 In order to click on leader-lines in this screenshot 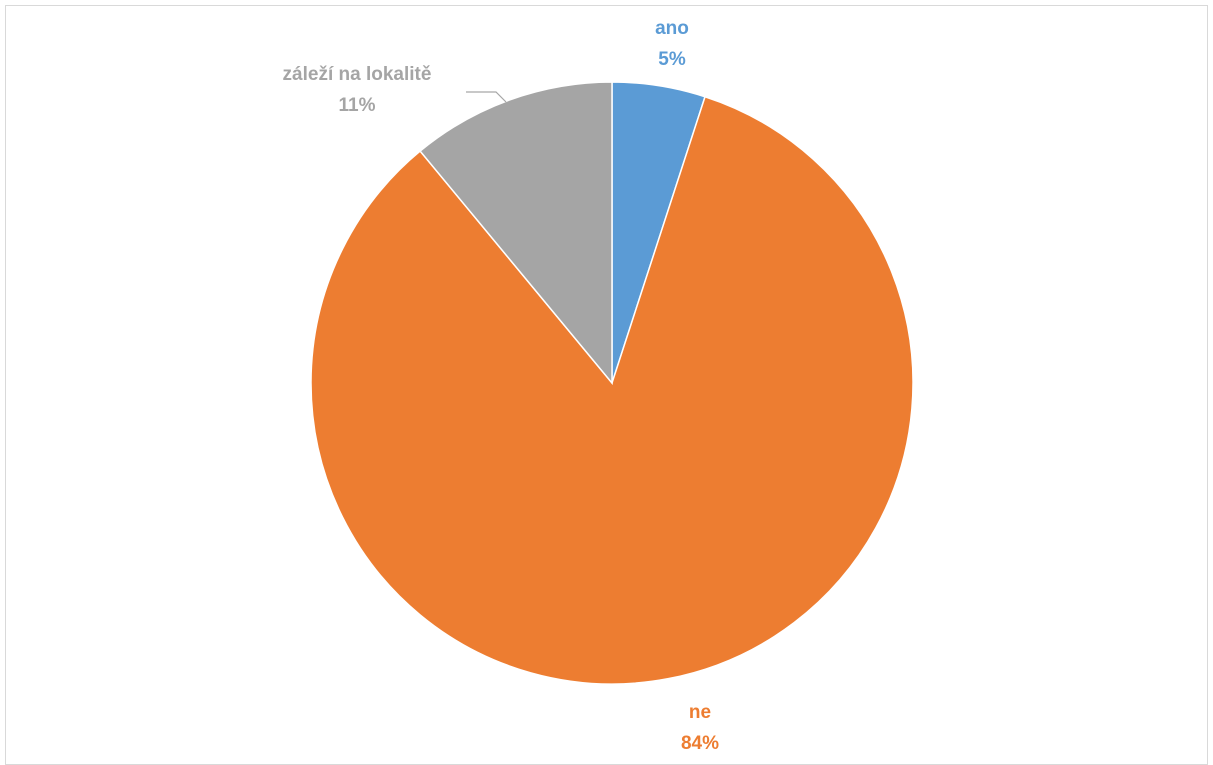, I will do `click(486, 97)`.